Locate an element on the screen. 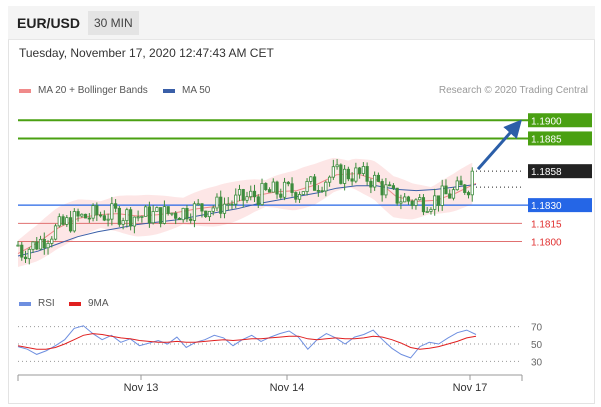  level-tag-1.1900 is located at coordinates (560, 120).